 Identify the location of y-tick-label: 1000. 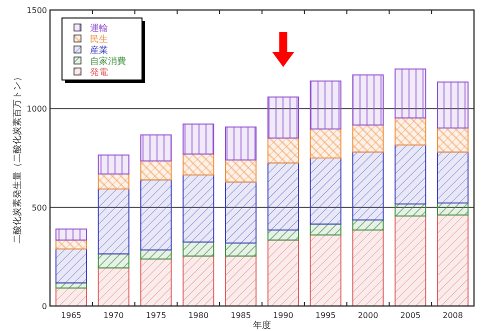
(36, 109).